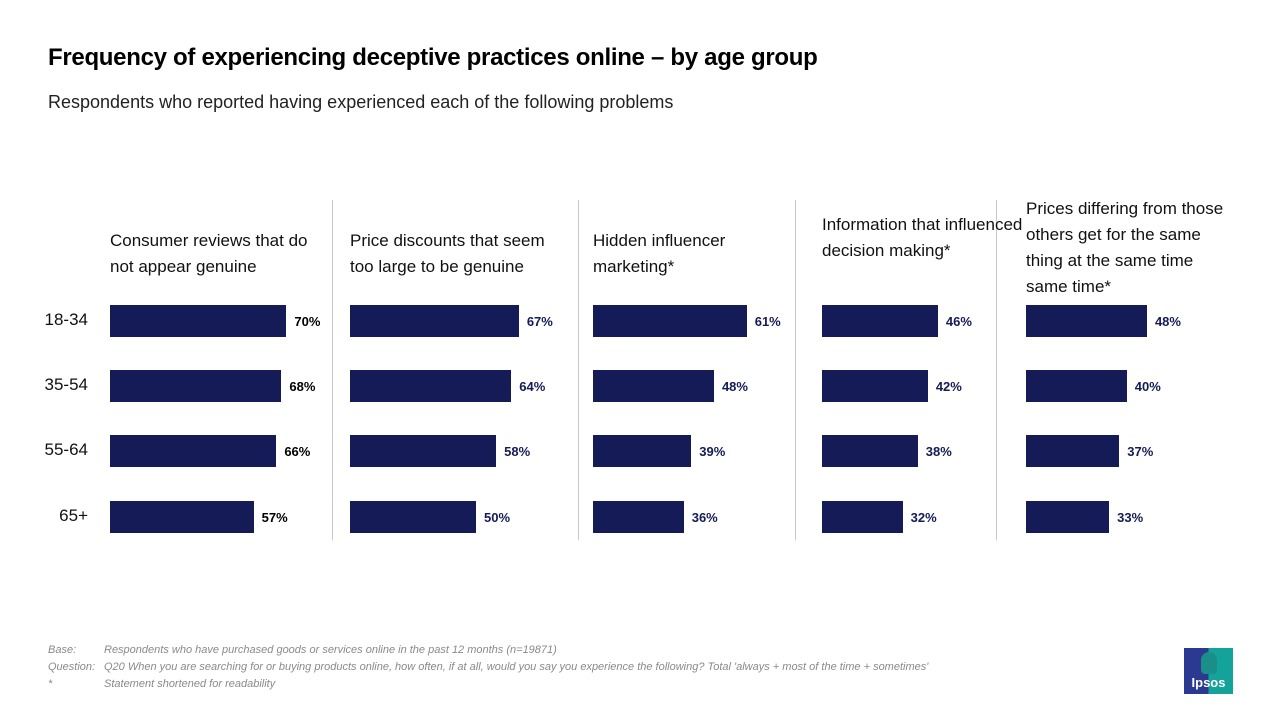 This screenshot has height=720, width=1280. Describe the element at coordinates (190, 684) in the screenshot. I see `footnote-text: Statement shortened for readability` at that location.